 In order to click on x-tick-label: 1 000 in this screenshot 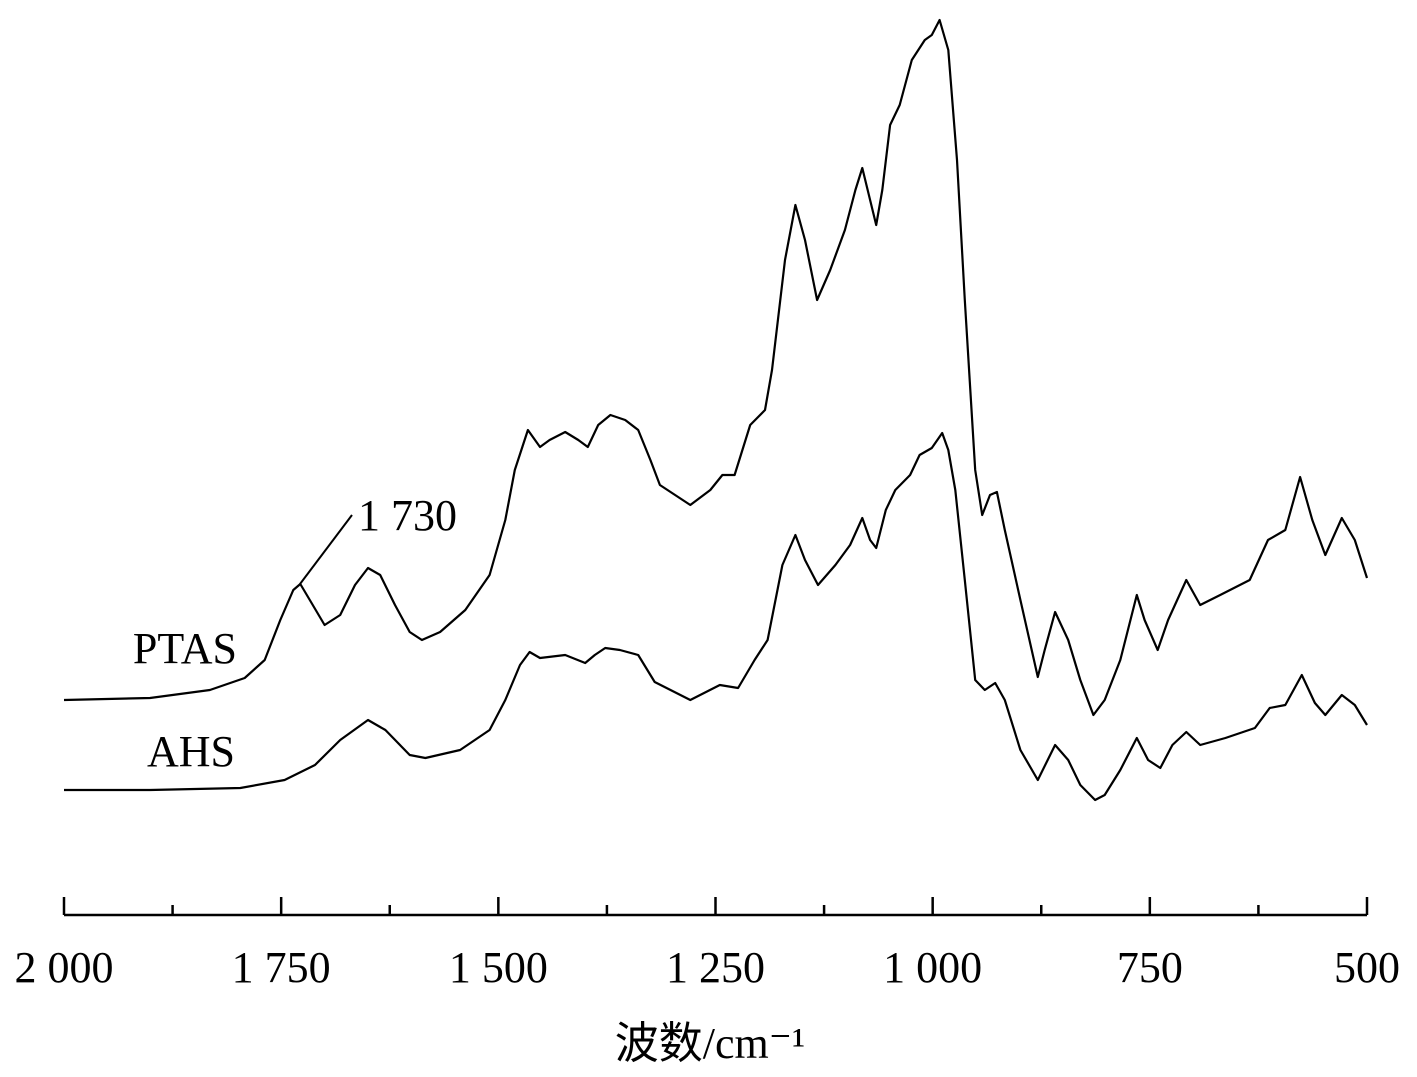, I will do `click(932, 967)`.